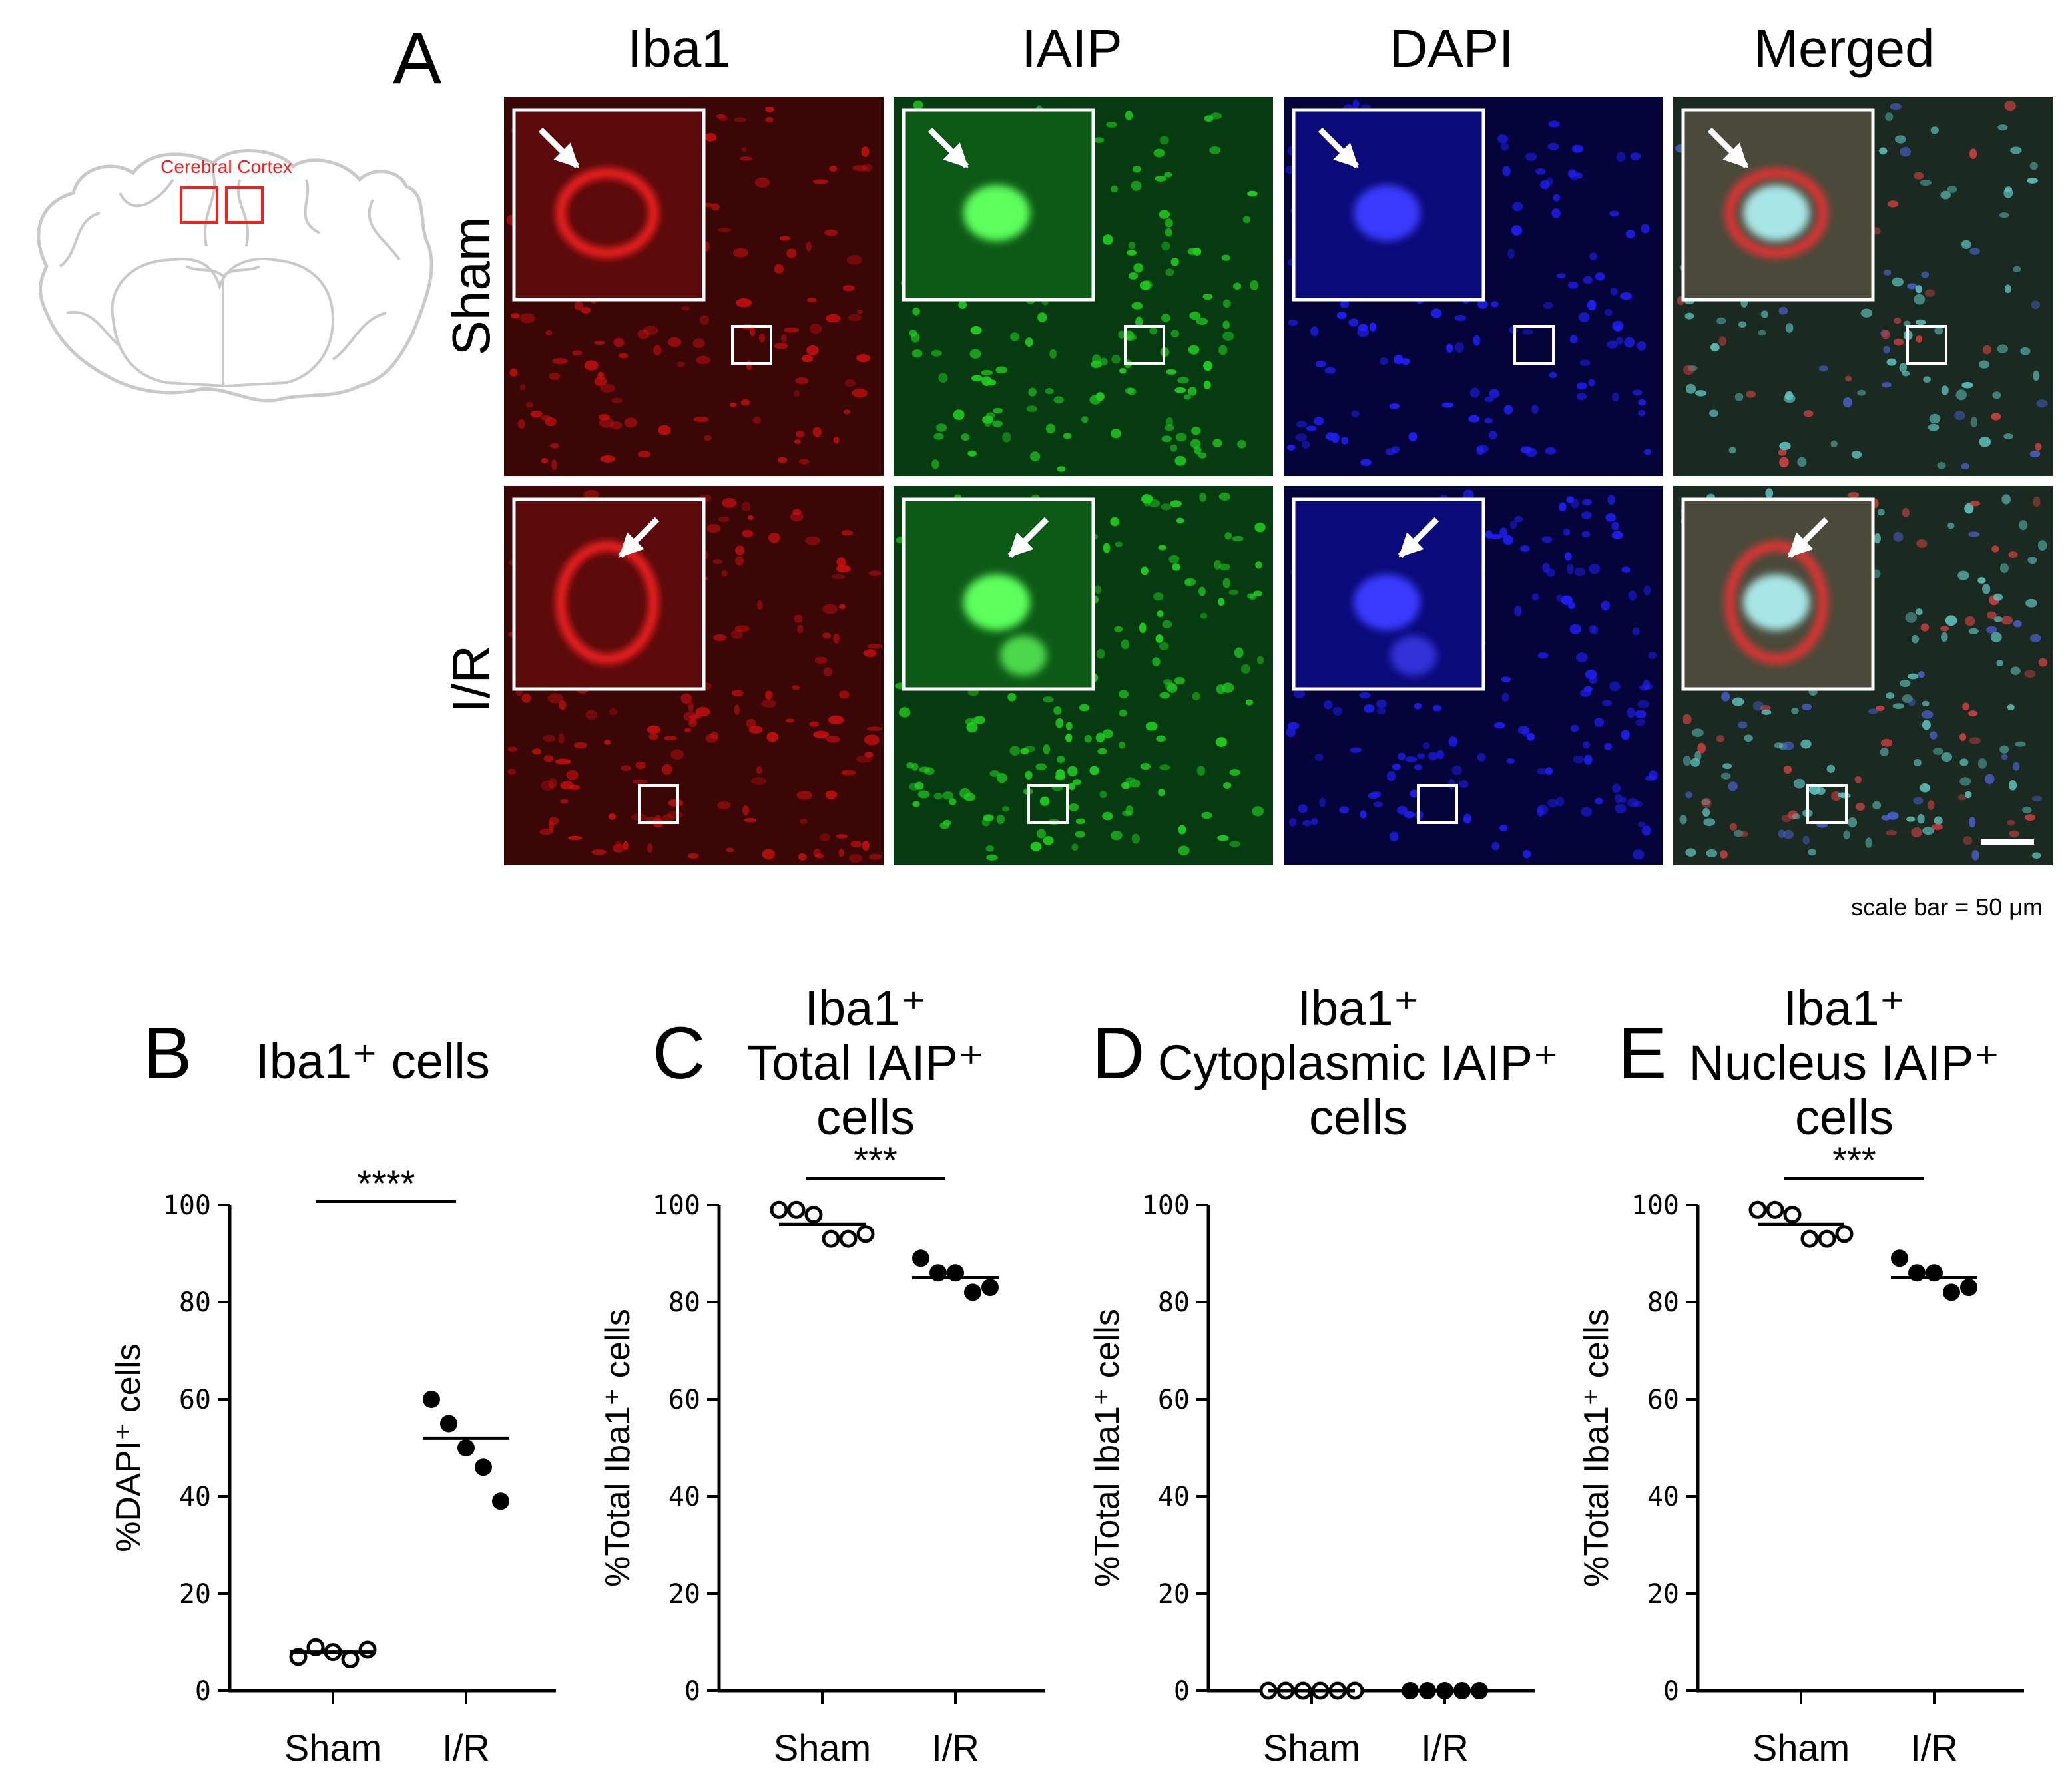 The height and width of the screenshot is (1784, 2072). Describe the element at coordinates (999, 594) in the screenshot. I see `inset-frame` at that location.